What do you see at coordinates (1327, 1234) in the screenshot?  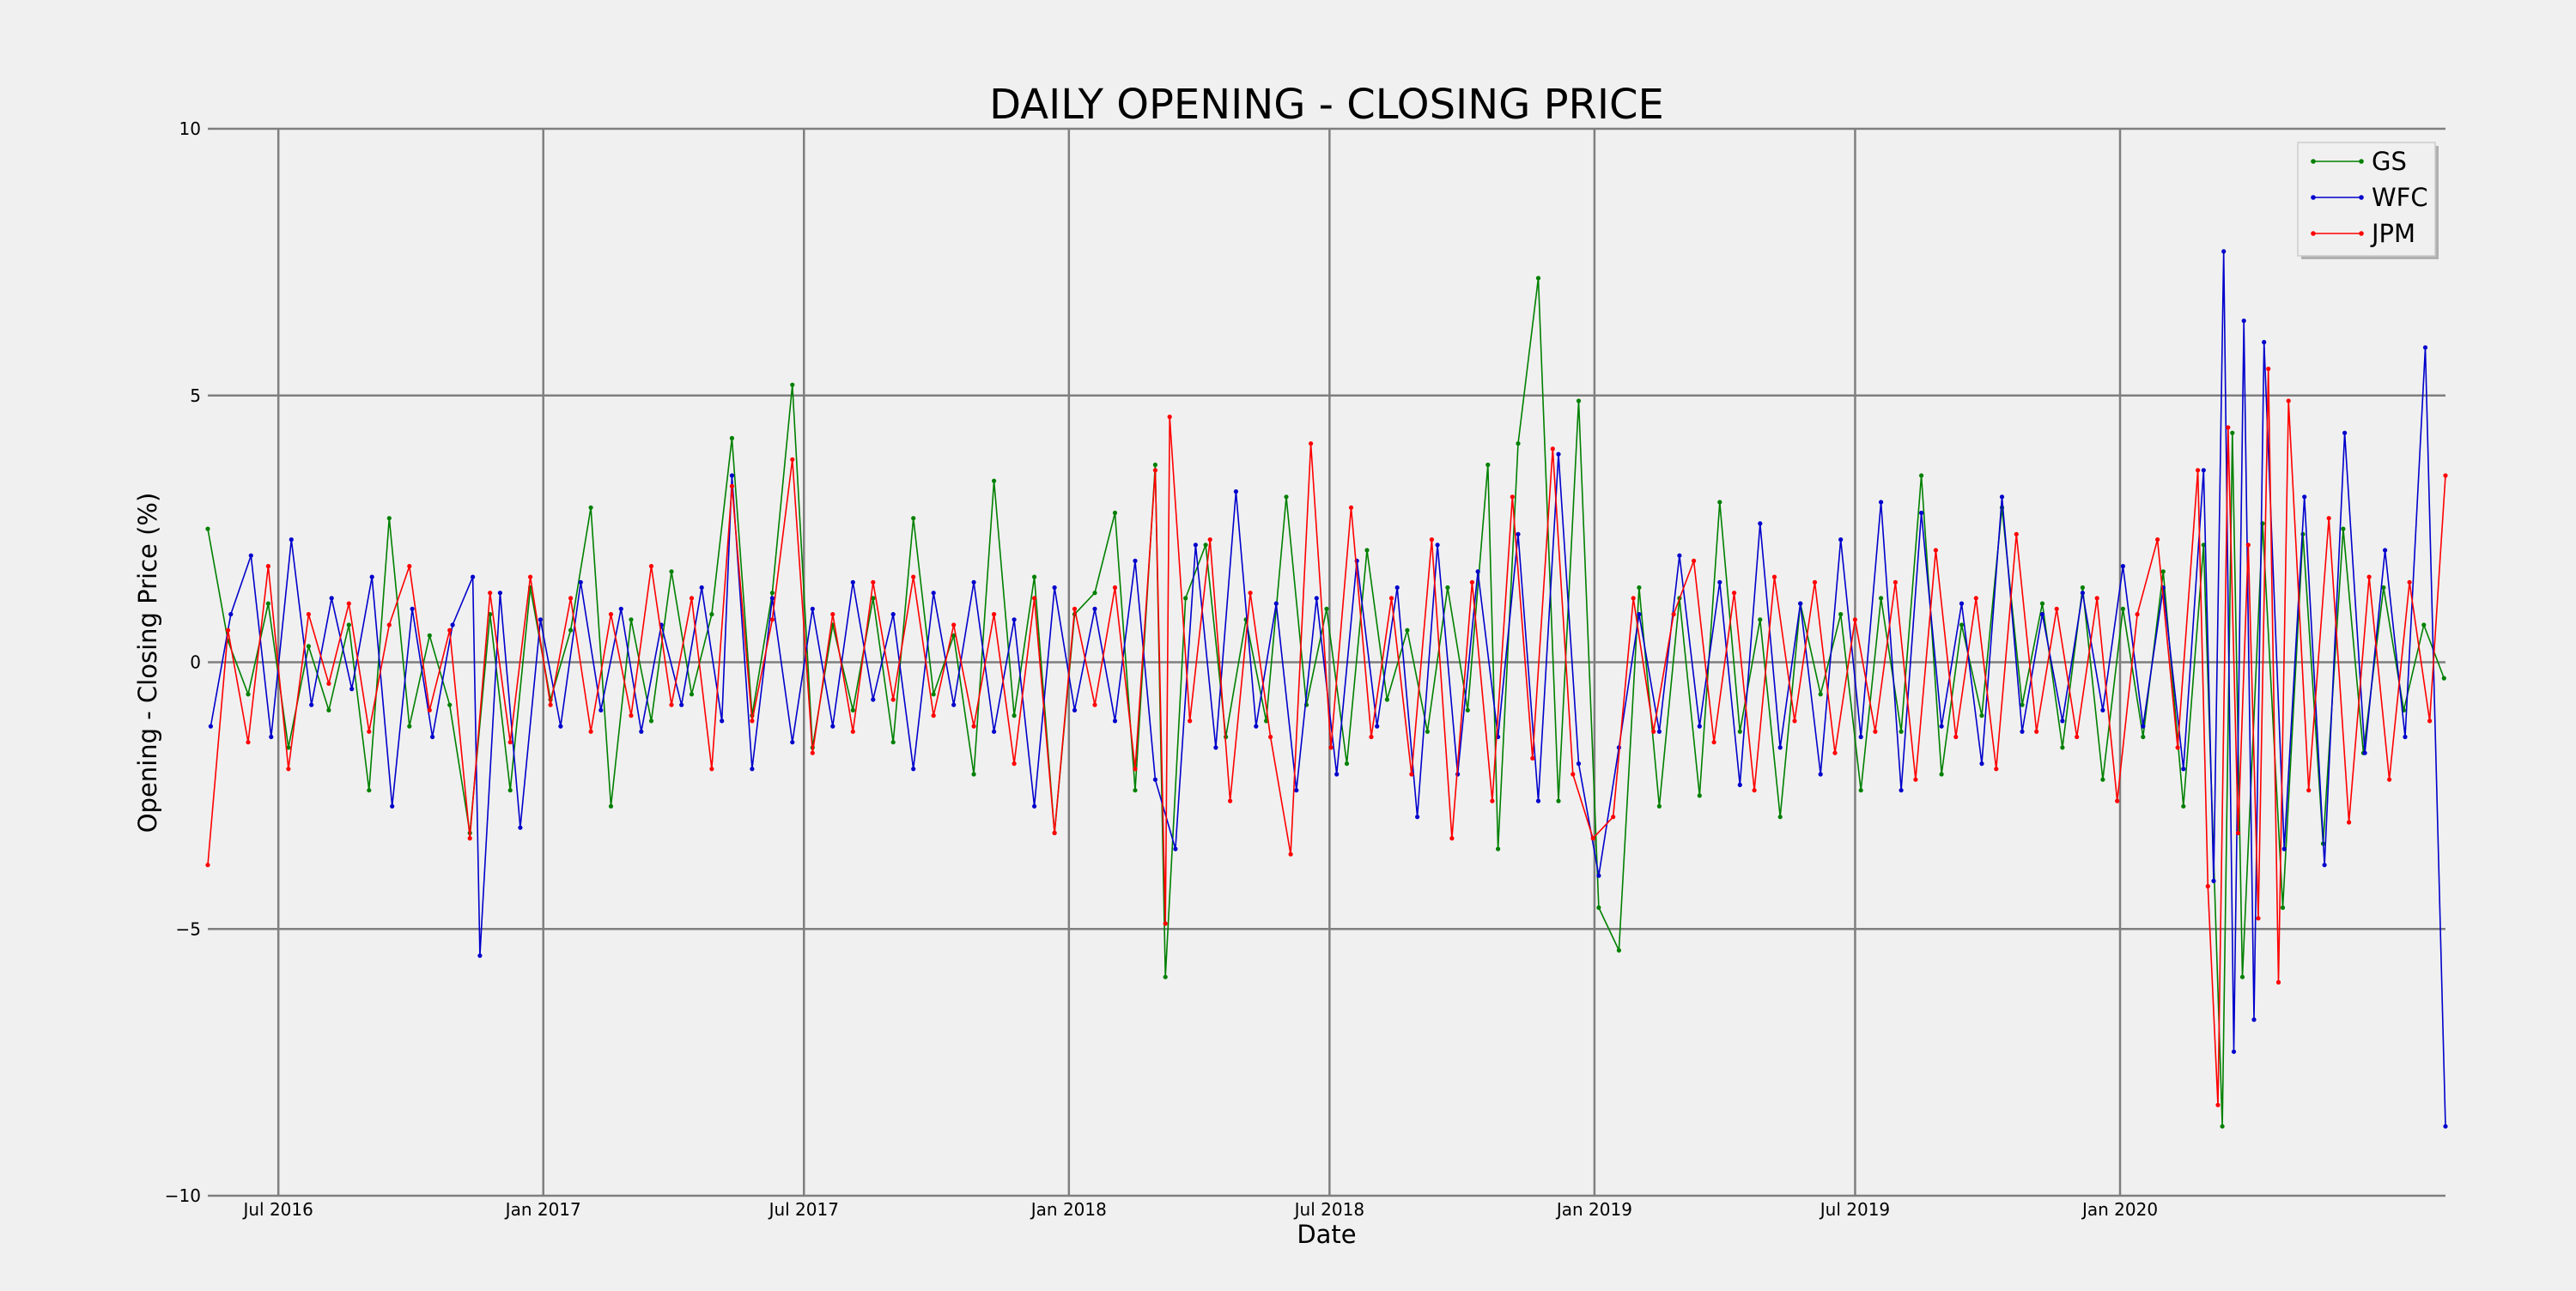 I see `x-axis-label: Date` at bounding box center [1327, 1234].